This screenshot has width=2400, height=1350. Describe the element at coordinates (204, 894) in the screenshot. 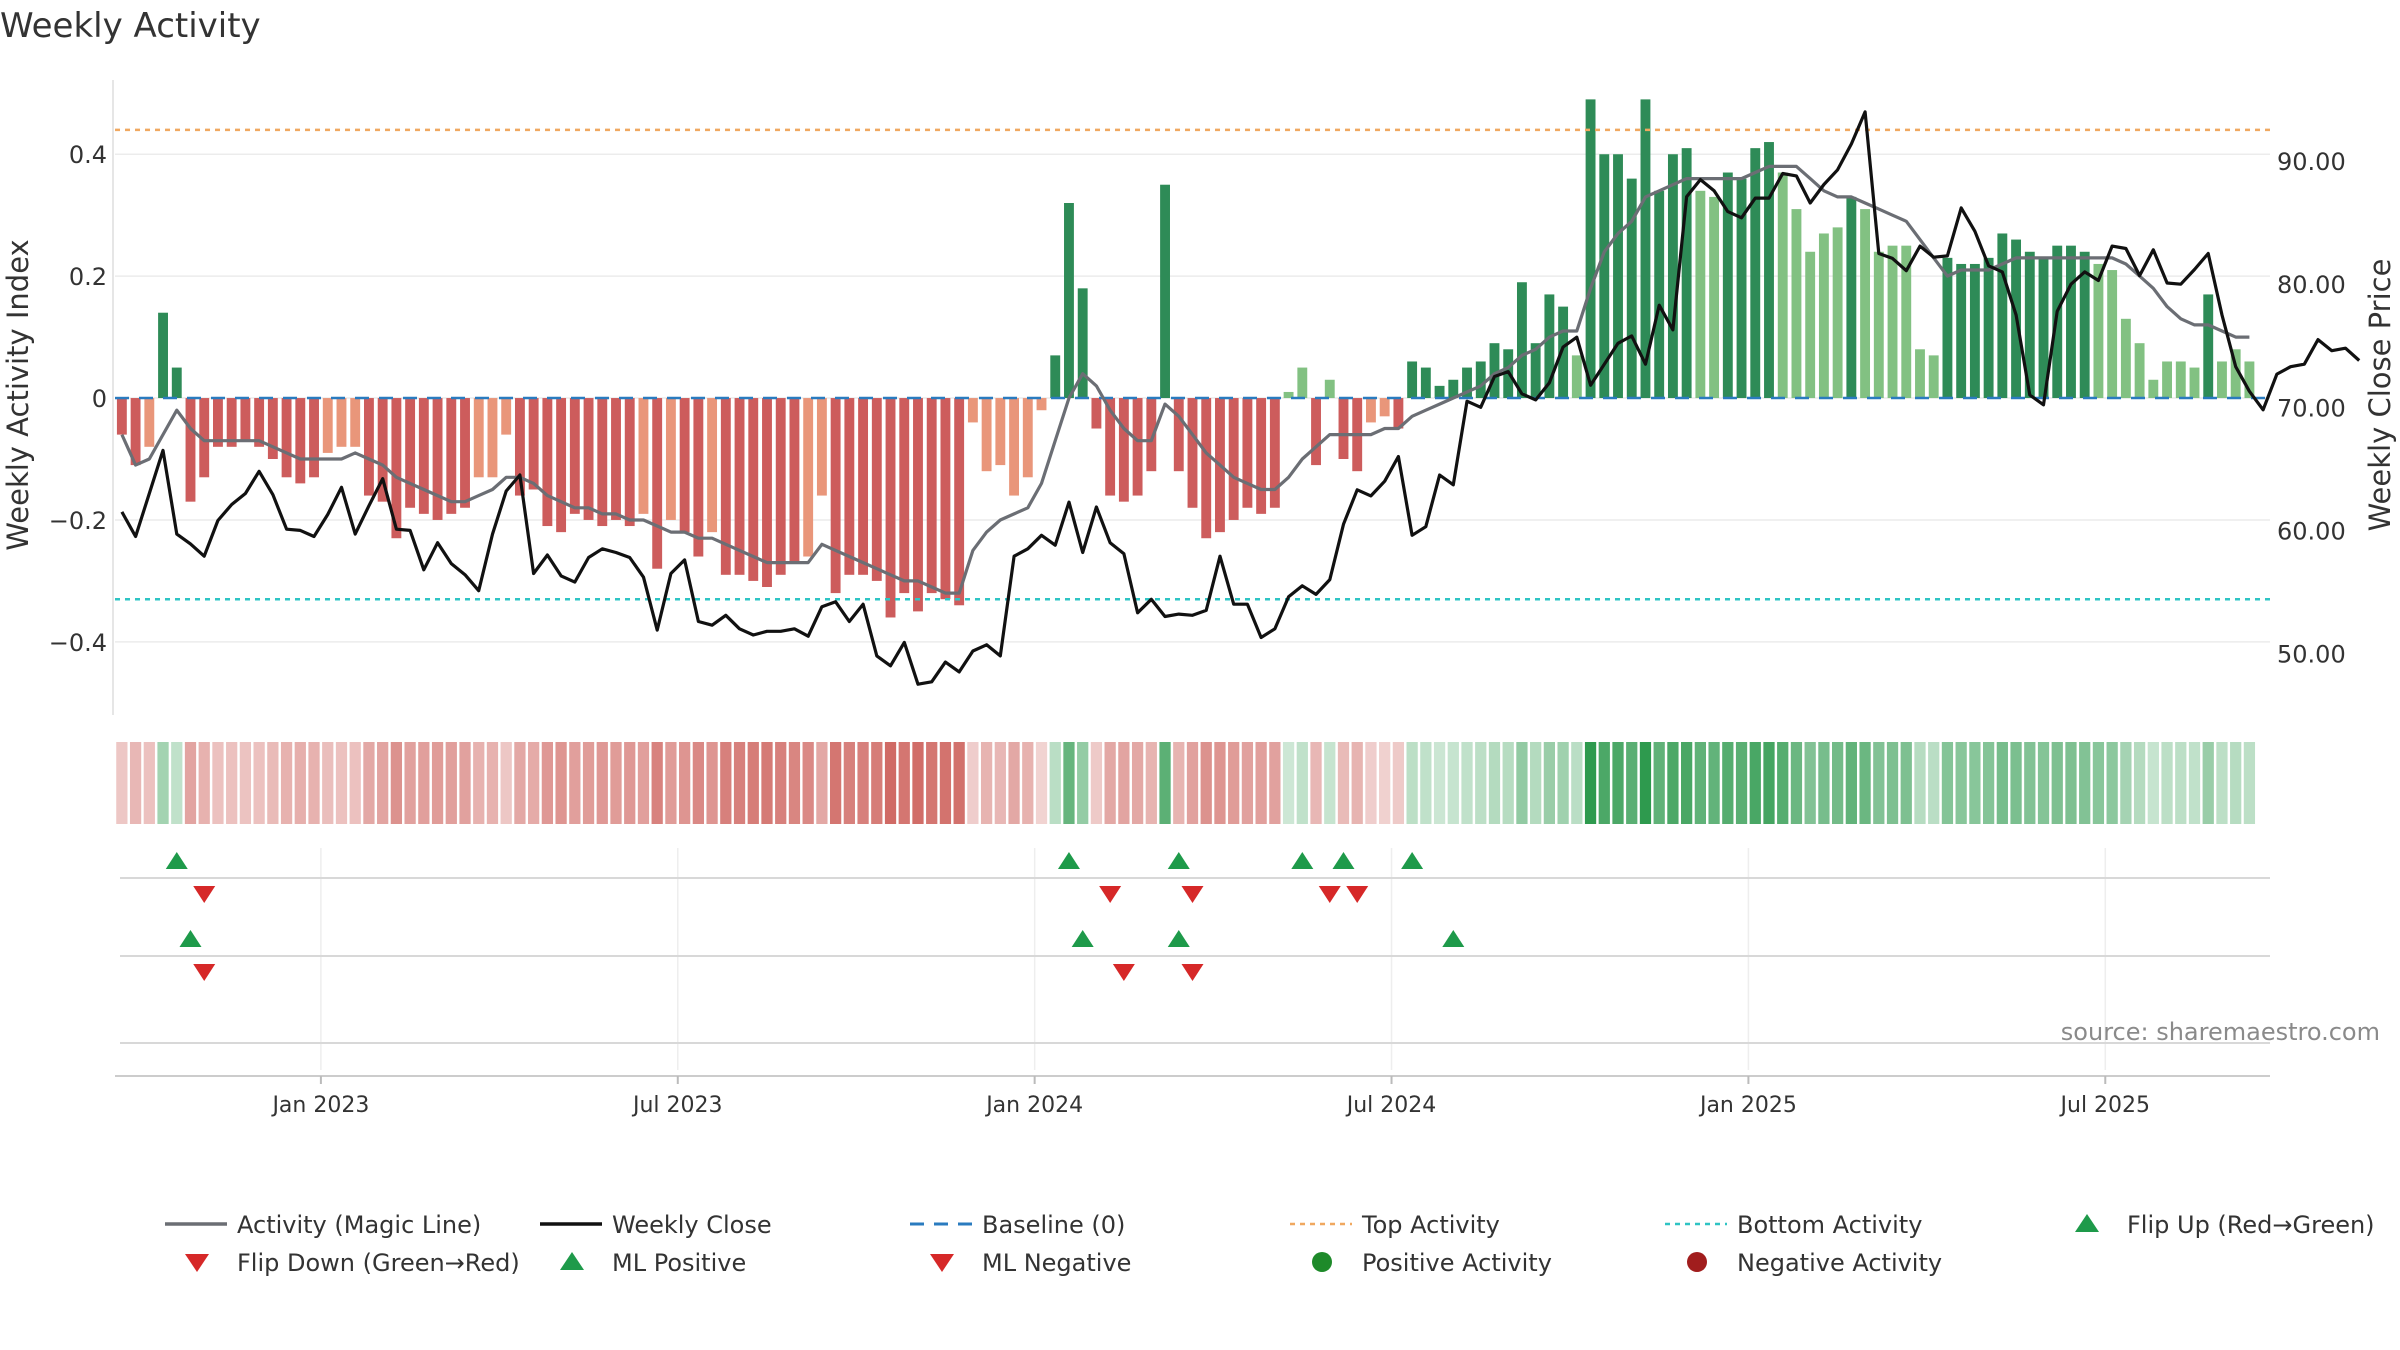

I see `triangle-down-marker` at that location.